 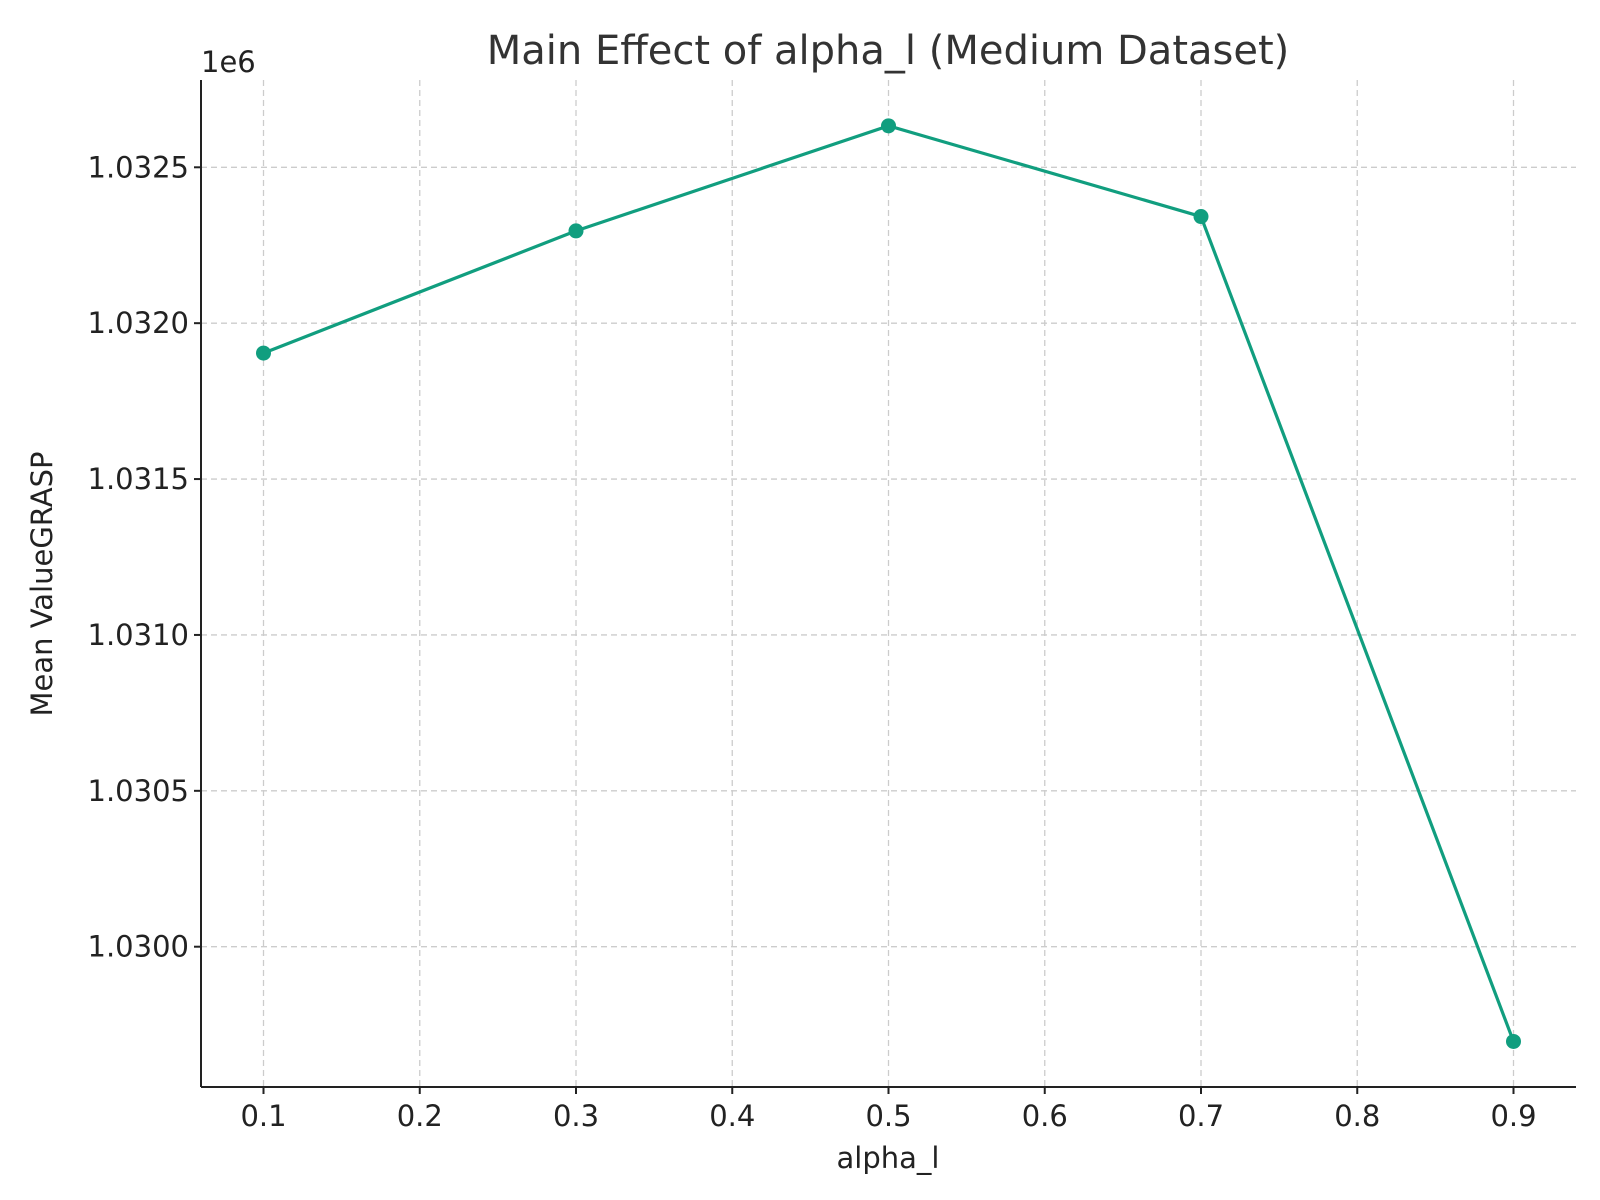 What do you see at coordinates (732, 1116) in the screenshot?
I see `x-tick-label: 0.4` at bounding box center [732, 1116].